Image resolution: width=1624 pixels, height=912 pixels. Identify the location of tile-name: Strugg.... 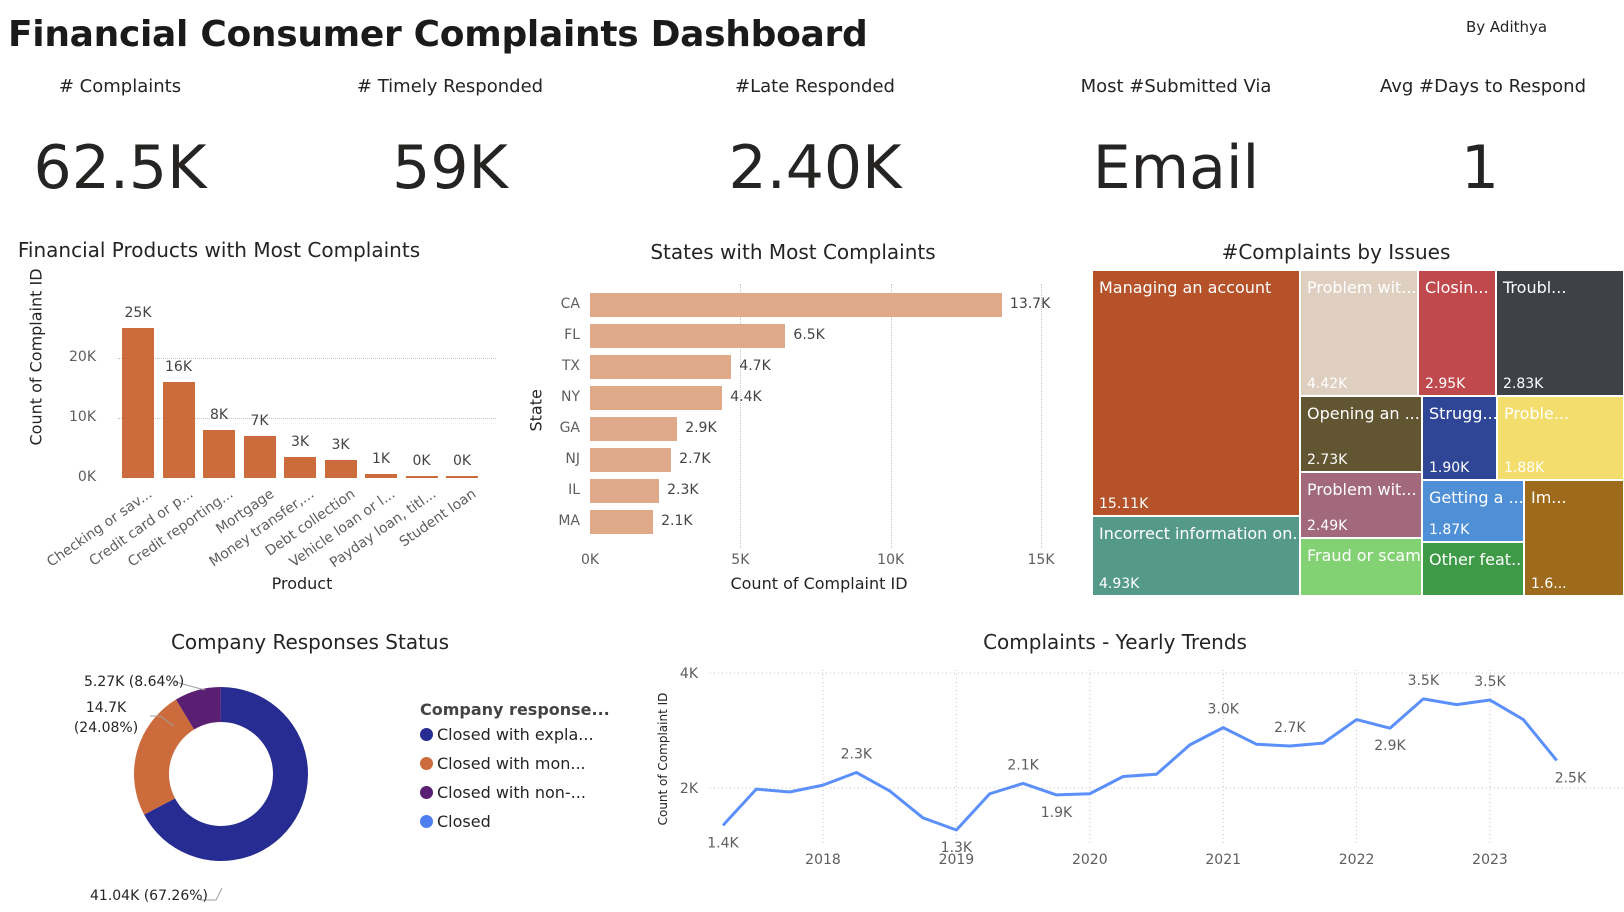
(1463, 413).